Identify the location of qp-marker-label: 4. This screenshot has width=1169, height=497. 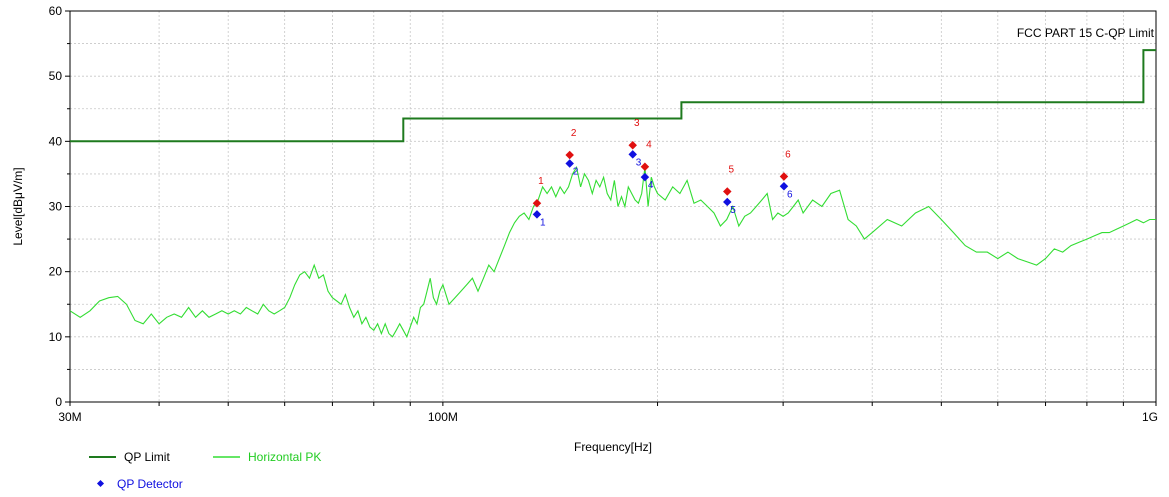
(651, 185).